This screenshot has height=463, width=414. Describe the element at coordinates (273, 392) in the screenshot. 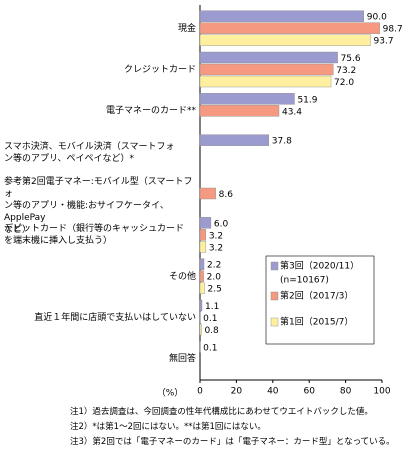

I see `x-tick-label: 40` at that location.